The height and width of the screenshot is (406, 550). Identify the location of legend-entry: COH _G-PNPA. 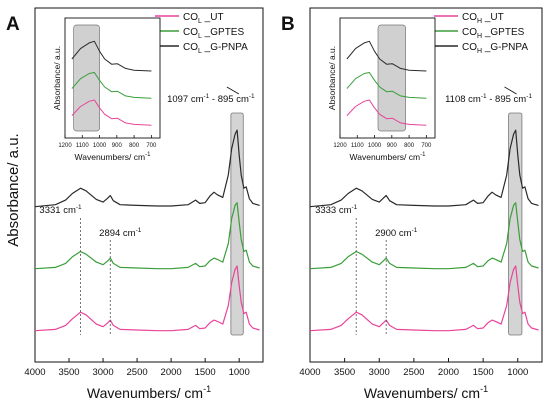
(495, 48).